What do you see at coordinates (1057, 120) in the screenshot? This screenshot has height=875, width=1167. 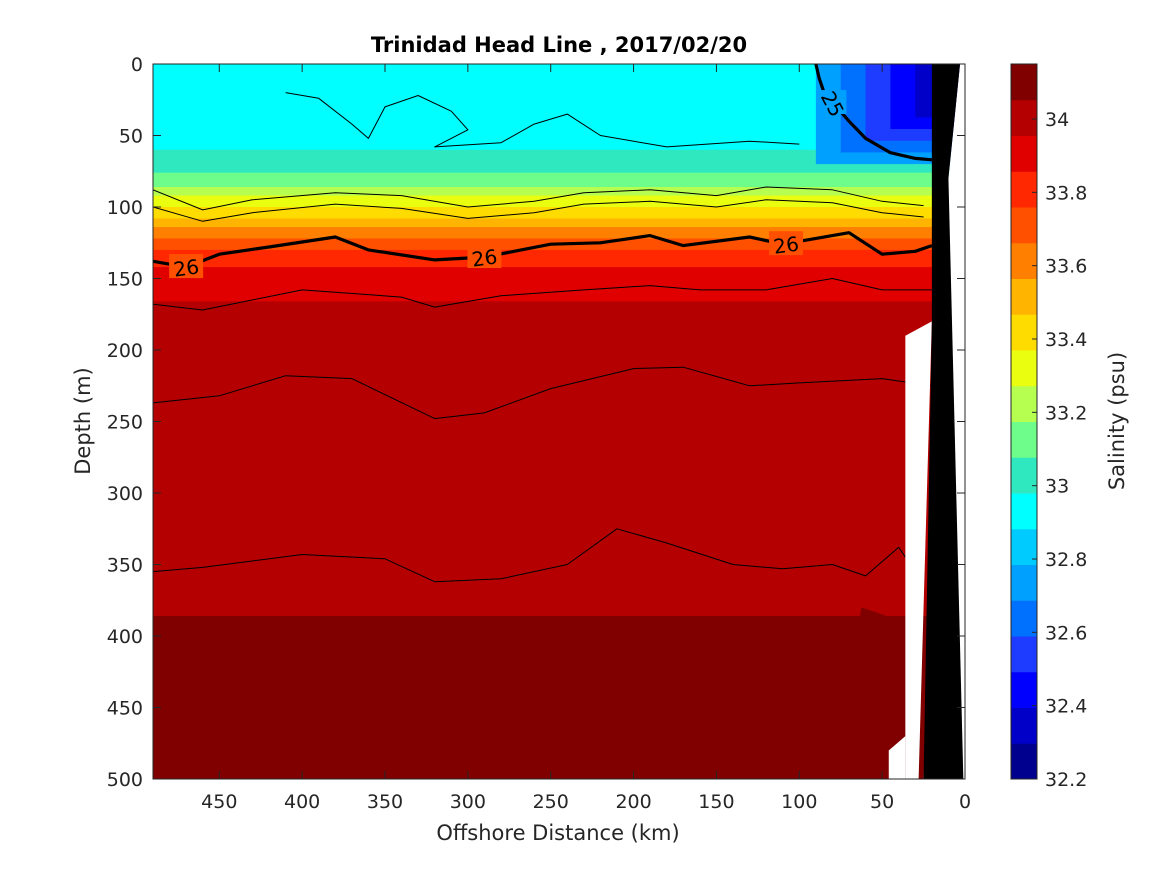 I see `colorbar-tick-label: 34` at bounding box center [1057, 120].